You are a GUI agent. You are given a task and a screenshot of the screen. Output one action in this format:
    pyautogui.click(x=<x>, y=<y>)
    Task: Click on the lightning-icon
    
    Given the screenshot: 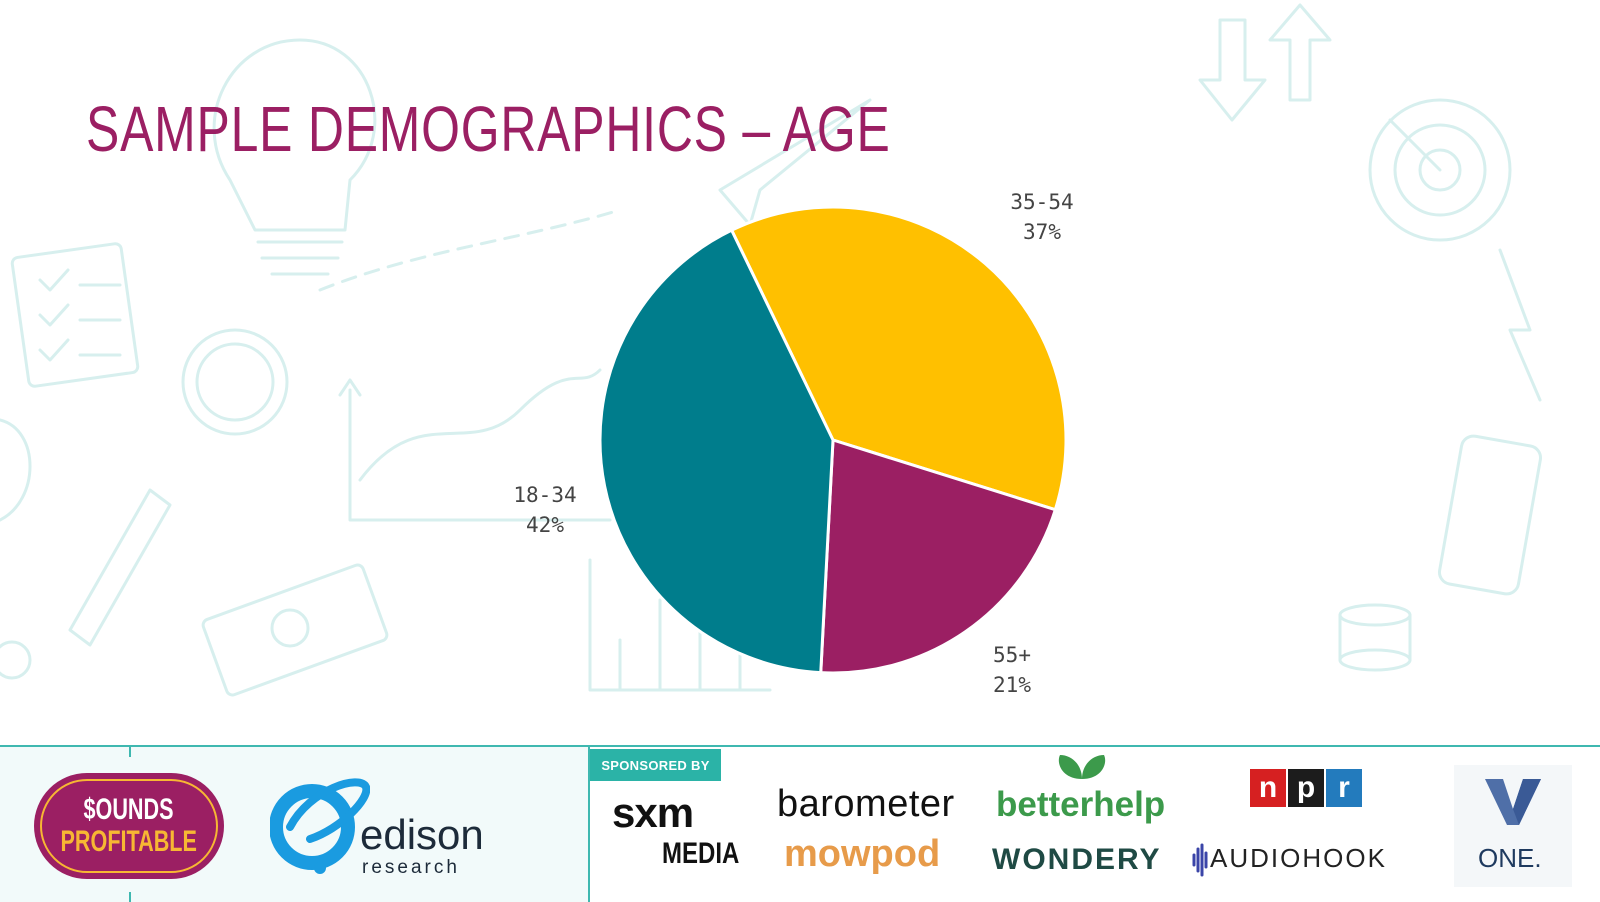 What is the action you would take?
    pyautogui.click(x=1520, y=325)
    